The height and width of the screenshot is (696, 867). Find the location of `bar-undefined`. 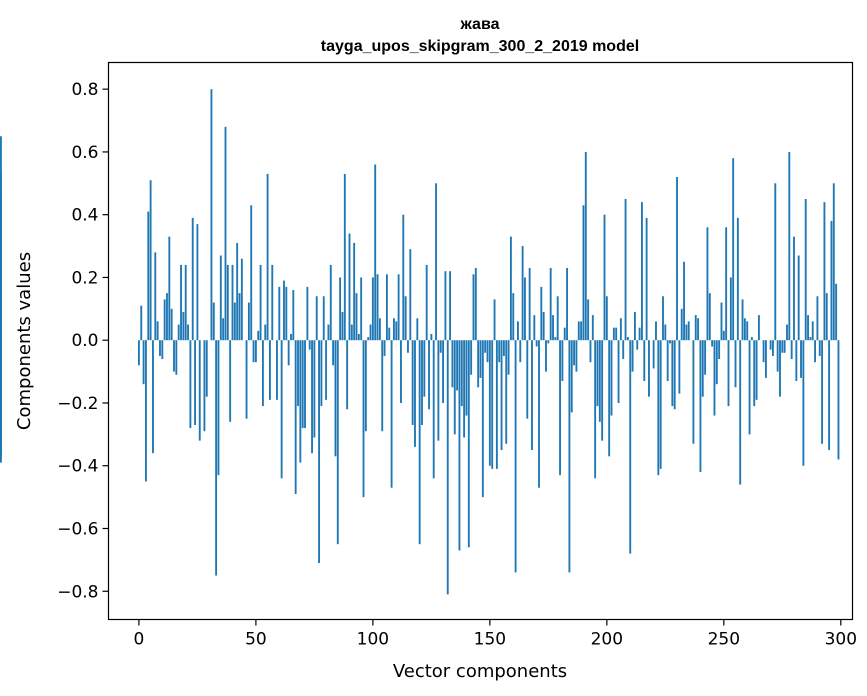

bar-undefined is located at coordinates (1, 390).